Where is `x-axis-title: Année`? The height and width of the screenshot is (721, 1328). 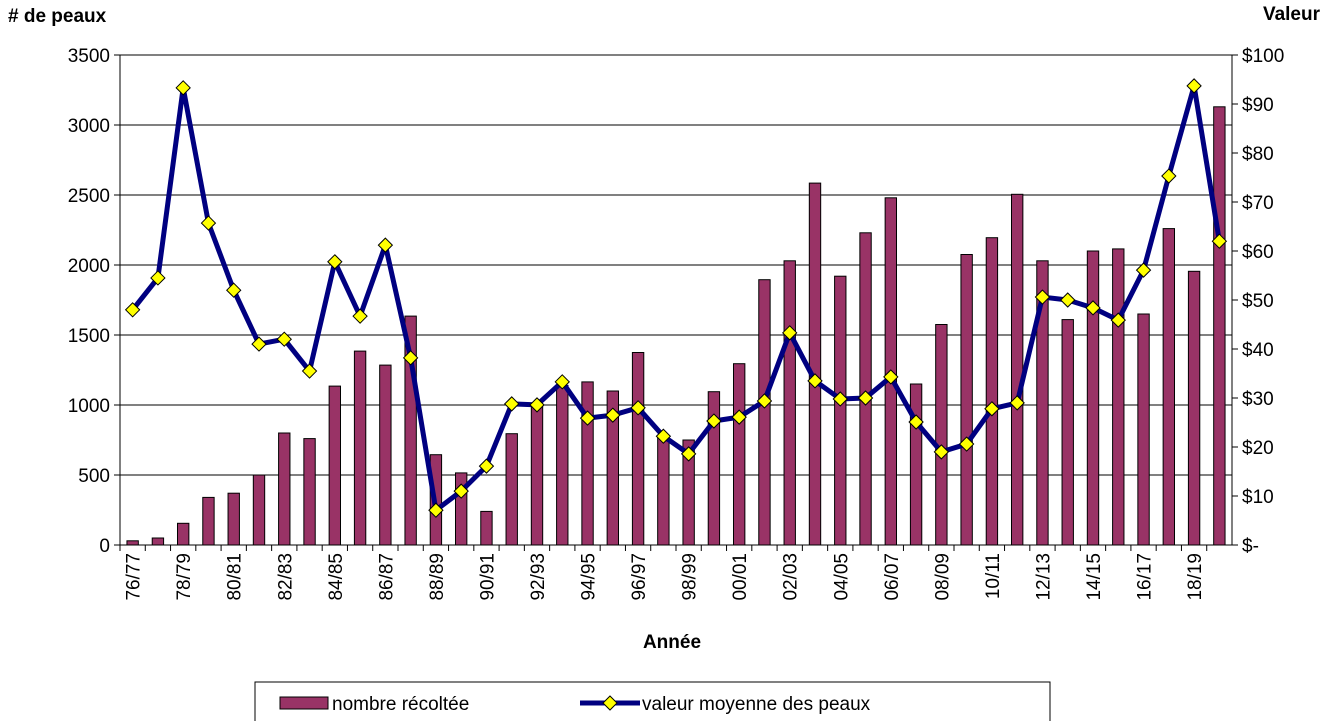 x-axis-title: Année is located at coordinates (672, 642).